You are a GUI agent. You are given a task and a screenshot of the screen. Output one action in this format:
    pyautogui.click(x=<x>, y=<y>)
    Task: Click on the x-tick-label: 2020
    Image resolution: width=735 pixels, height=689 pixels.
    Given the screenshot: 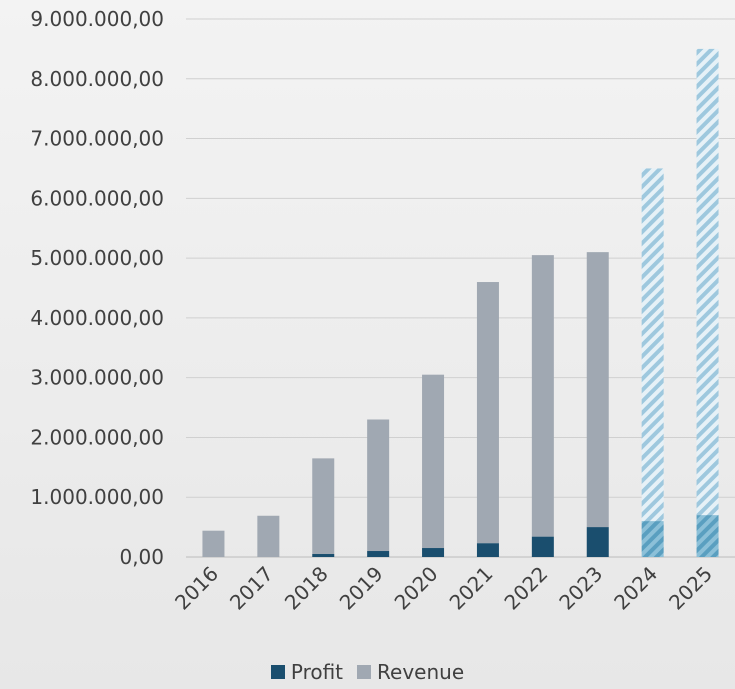 What is the action you would take?
    pyautogui.click(x=416, y=588)
    